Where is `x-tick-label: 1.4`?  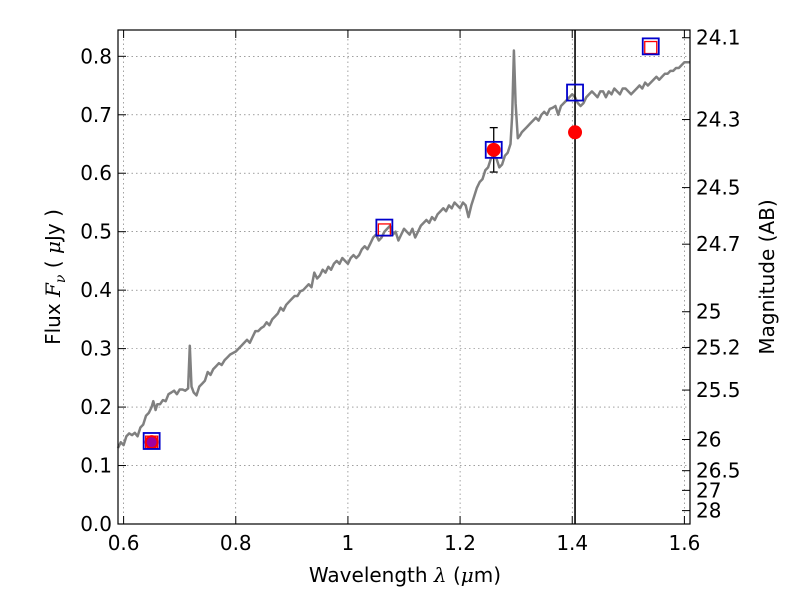 x-tick-label: 1.4 is located at coordinates (572, 543).